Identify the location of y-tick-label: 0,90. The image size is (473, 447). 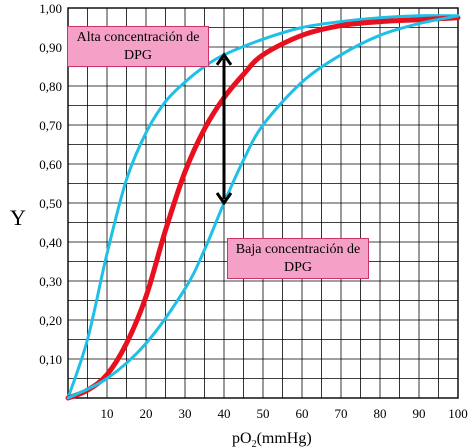
(50, 47).